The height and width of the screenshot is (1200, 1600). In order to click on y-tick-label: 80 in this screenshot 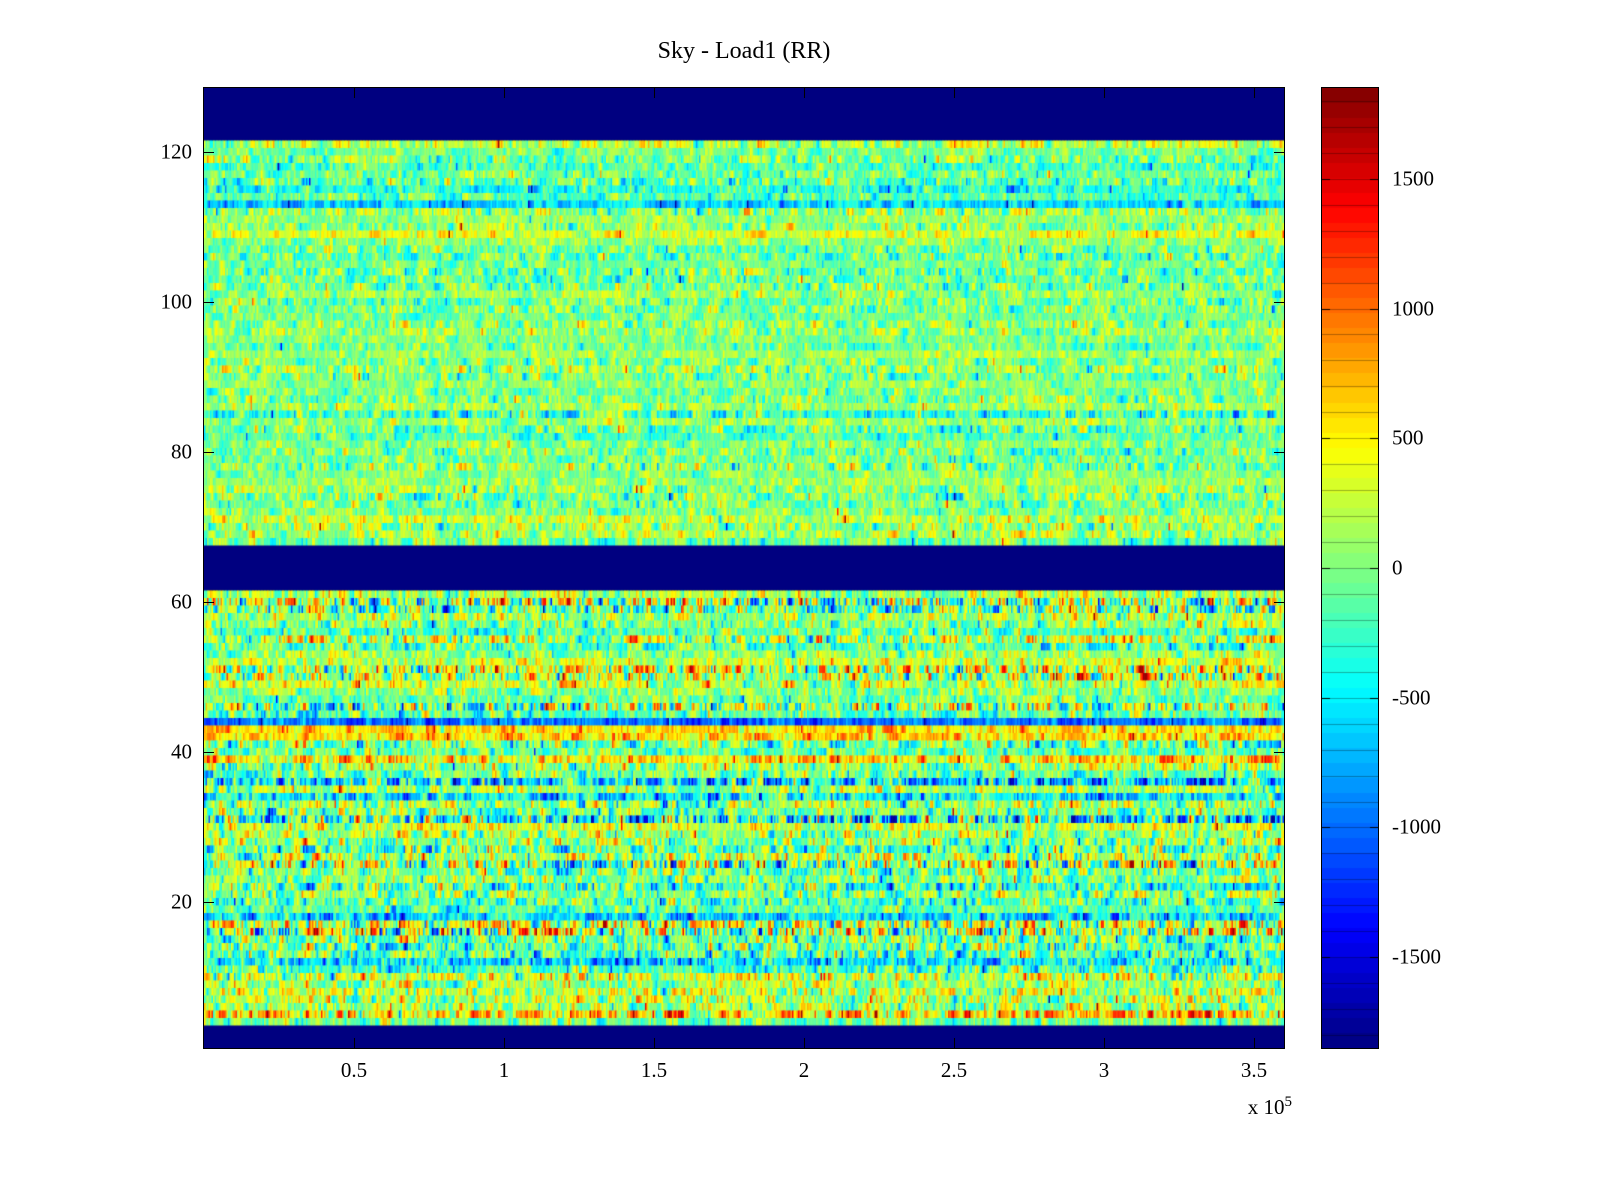, I will do `click(181, 451)`.